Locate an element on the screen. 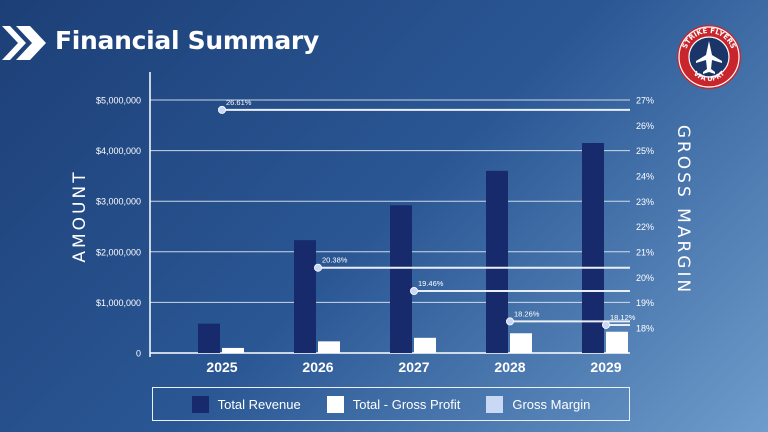 The width and height of the screenshot is (768, 432). legend-item-margin: Gross Margin is located at coordinates (538, 404).